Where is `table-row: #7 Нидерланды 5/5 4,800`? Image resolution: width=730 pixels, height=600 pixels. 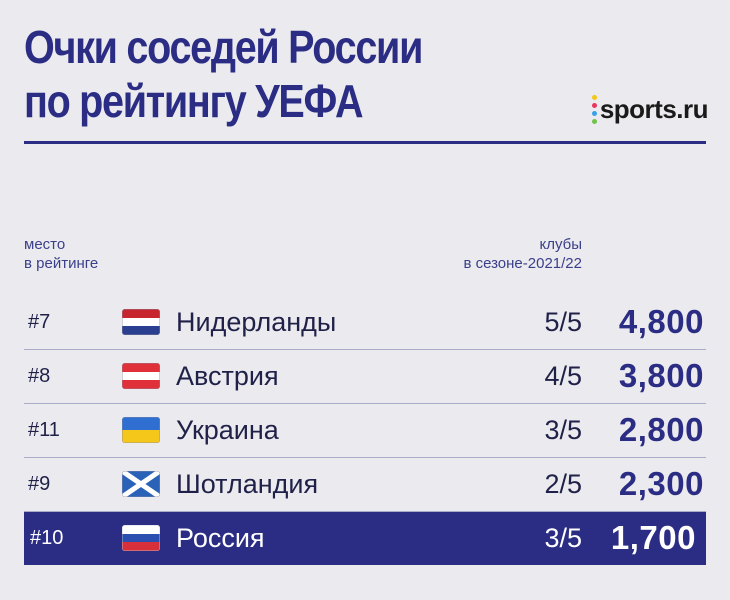
table-row: #7 Нидерланды 5/5 4,800 is located at coordinates (365, 323).